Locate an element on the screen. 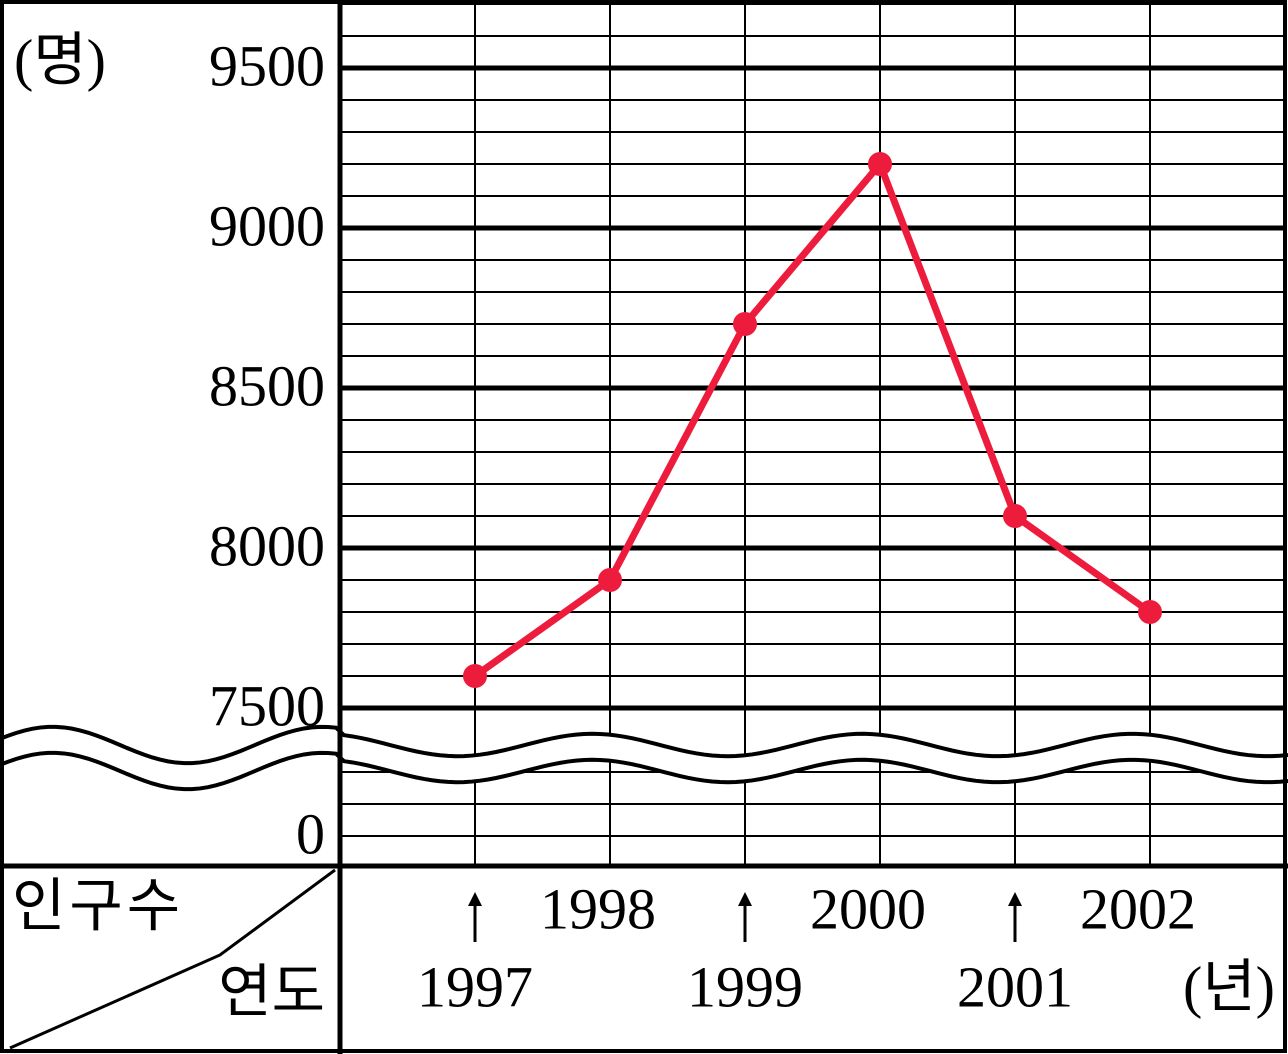 This screenshot has height=1054, width=1288. row-header: 인구수 is located at coordinates (98, 905).